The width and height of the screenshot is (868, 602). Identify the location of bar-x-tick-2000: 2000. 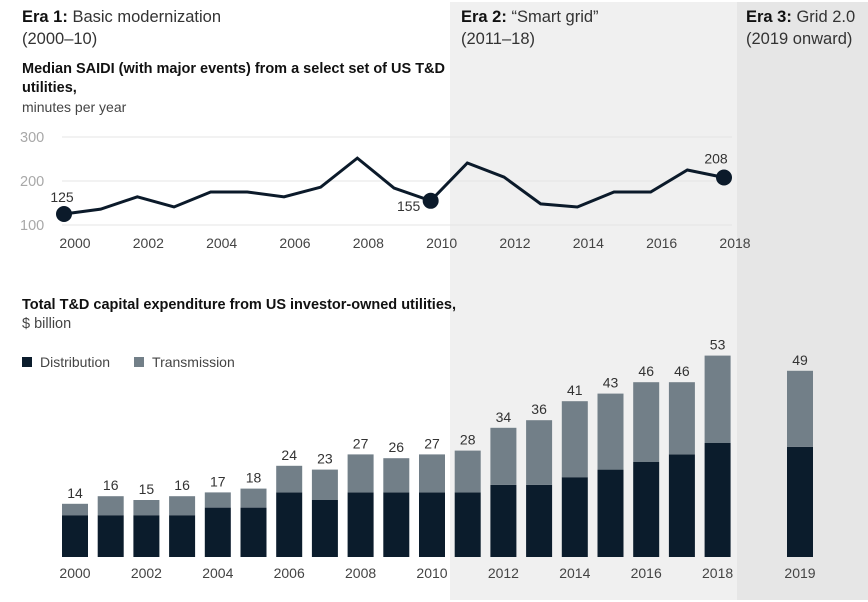
(74, 573).